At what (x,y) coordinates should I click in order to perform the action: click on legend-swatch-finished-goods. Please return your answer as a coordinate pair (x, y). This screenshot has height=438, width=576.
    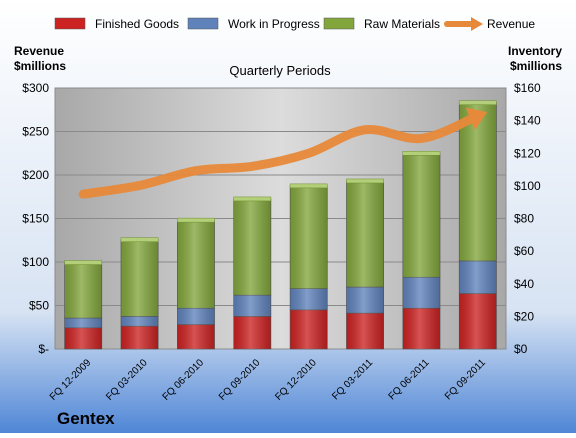
    Looking at the image, I should click on (70, 23).